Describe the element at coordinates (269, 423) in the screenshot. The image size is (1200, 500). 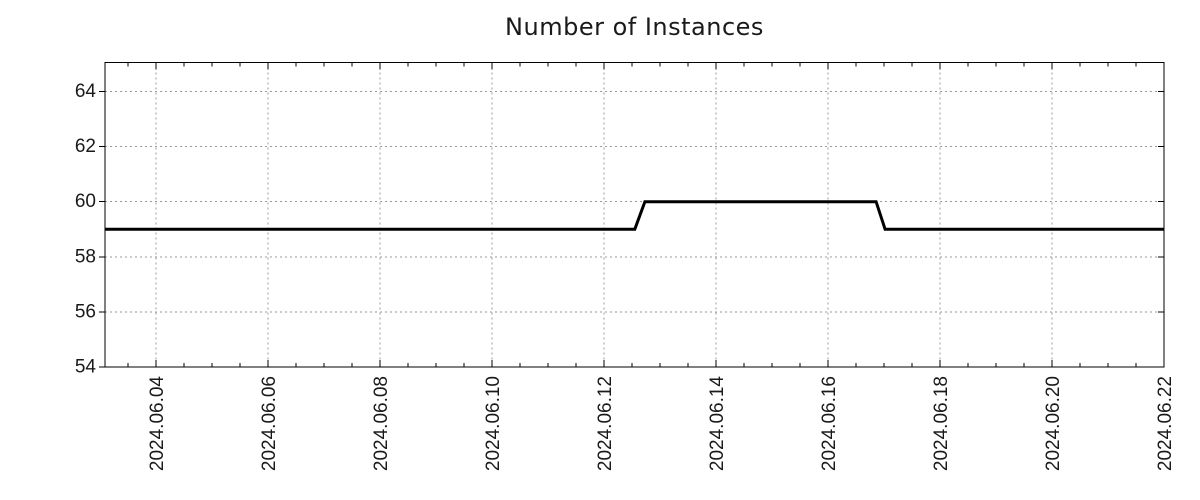
I see `x-tick-label: 2024.06.06` at that location.